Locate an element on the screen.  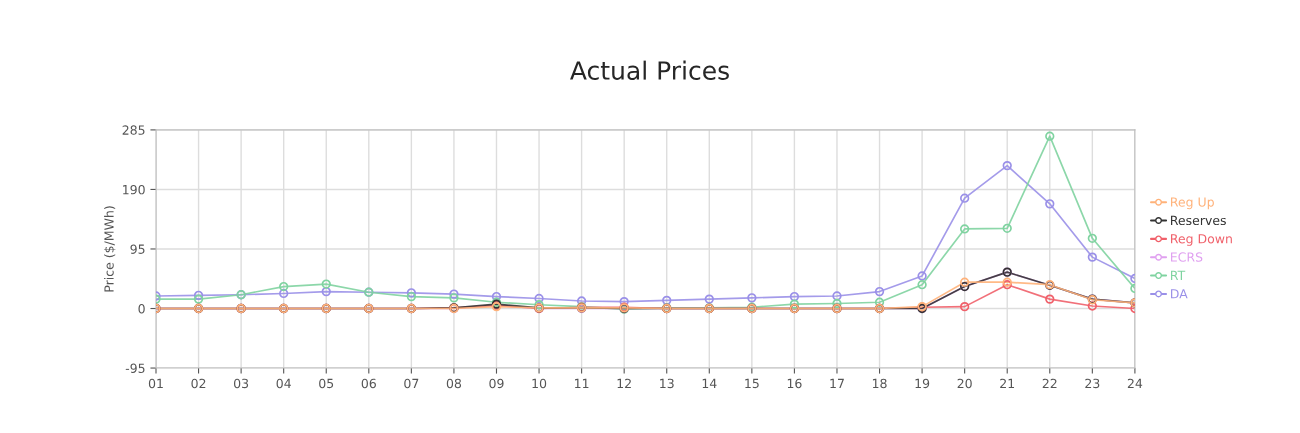
legend-label: Reg Down is located at coordinates (1201, 240).